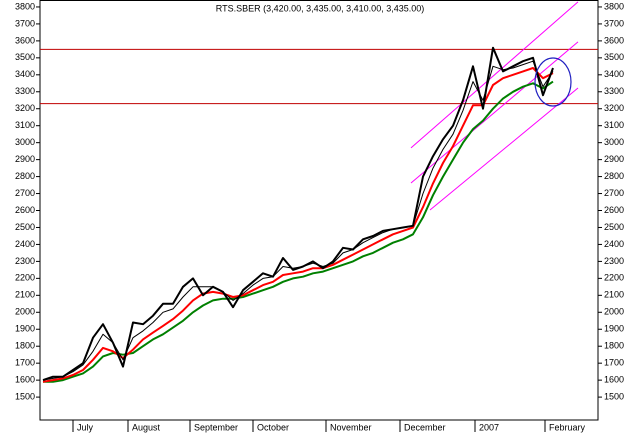 The height and width of the screenshot is (438, 638). I want to click on y-tick-label-right: 3100, so click(614, 125).